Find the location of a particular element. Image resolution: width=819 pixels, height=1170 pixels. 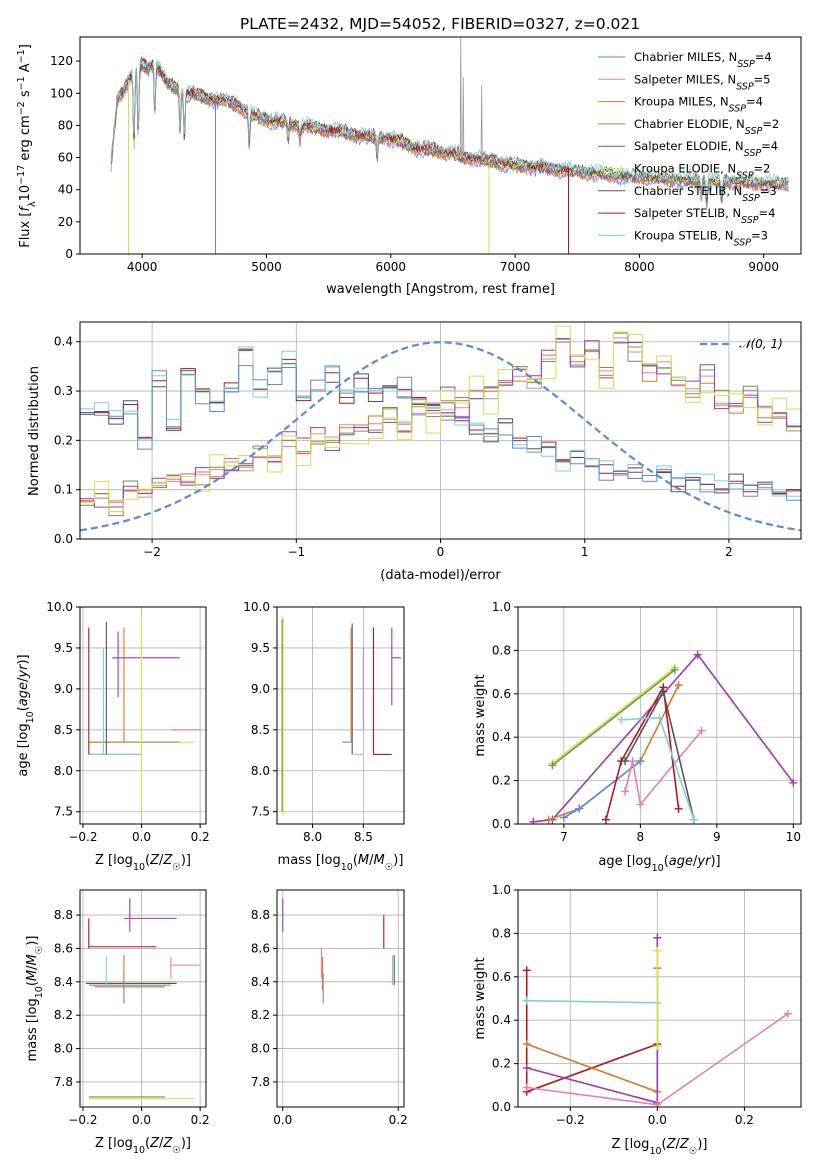

x-tick-label: −2 is located at coordinates (152, 552).